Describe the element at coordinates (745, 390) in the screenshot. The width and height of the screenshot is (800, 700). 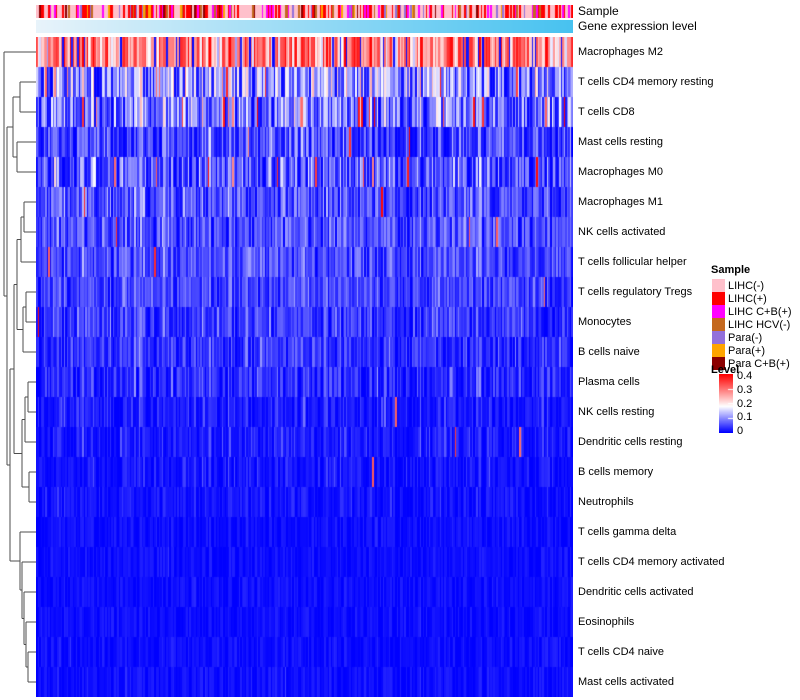
I see `level-tick: 0.3` at that location.